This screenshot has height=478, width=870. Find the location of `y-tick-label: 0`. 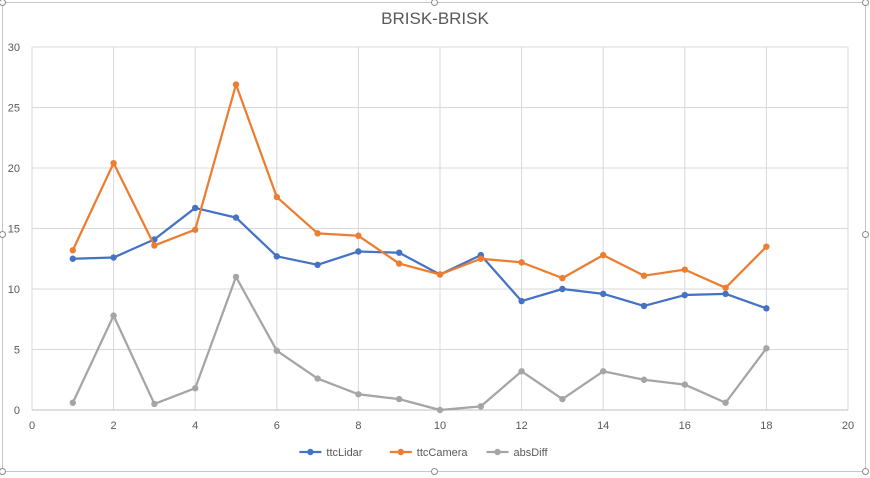

y-tick-label: 0 is located at coordinates (17, 411).